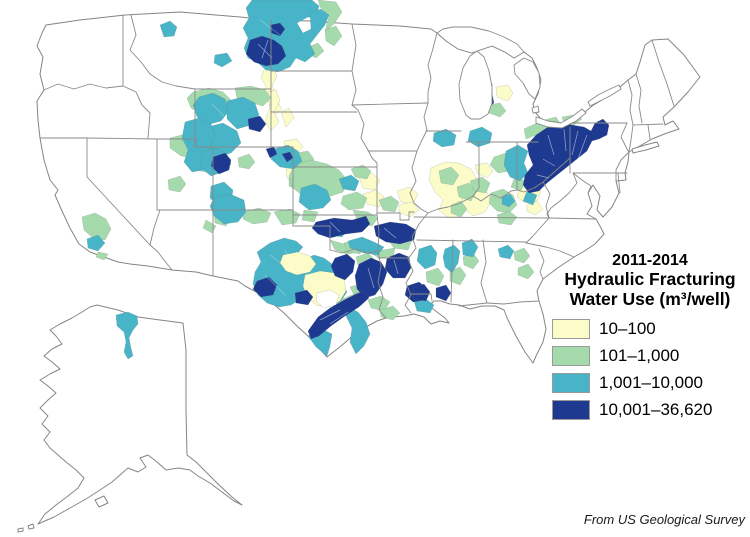 The image size is (750, 537). I want to click on legend-row-medium-high: 1,001–10,000, so click(632, 383).